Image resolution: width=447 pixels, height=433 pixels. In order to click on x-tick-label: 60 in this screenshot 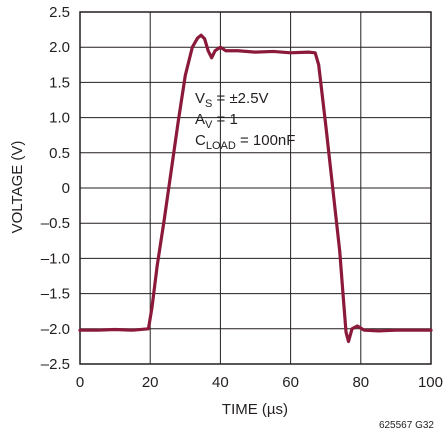, I will do `click(290, 382)`.